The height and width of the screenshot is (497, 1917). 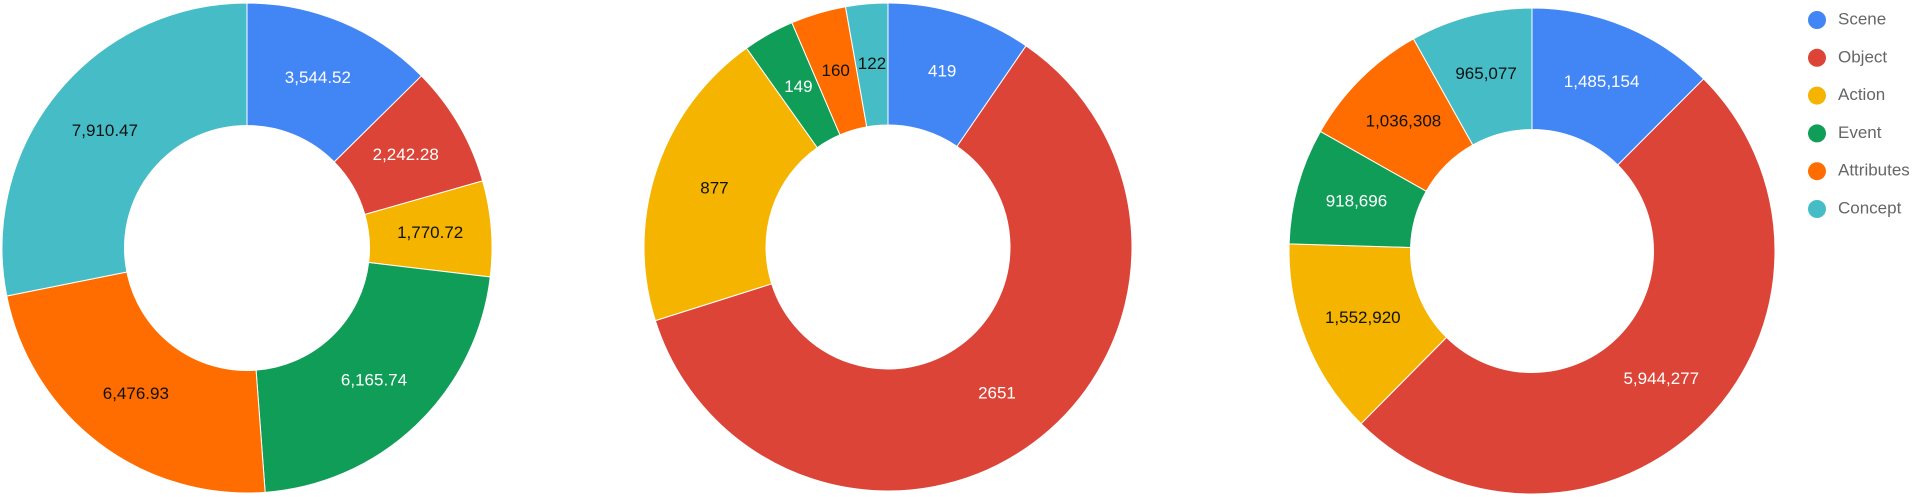 I want to click on legend-label: Attributes, so click(x=1874, y=170).